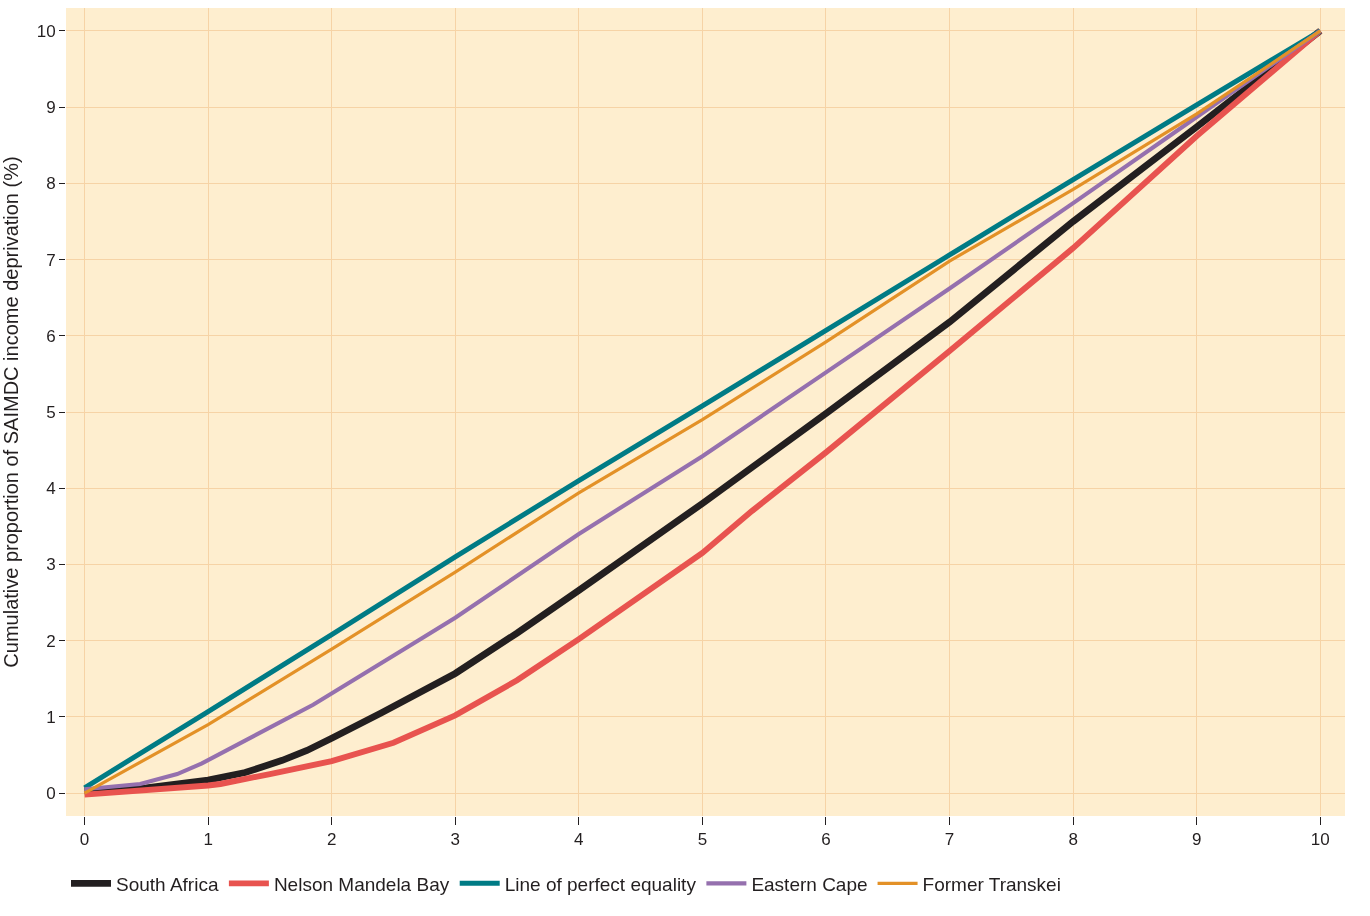 The height and width of the screenshot is (916, 1370). I want to click on legend-label: Nelson Mandela Bay, so click(361, 884).